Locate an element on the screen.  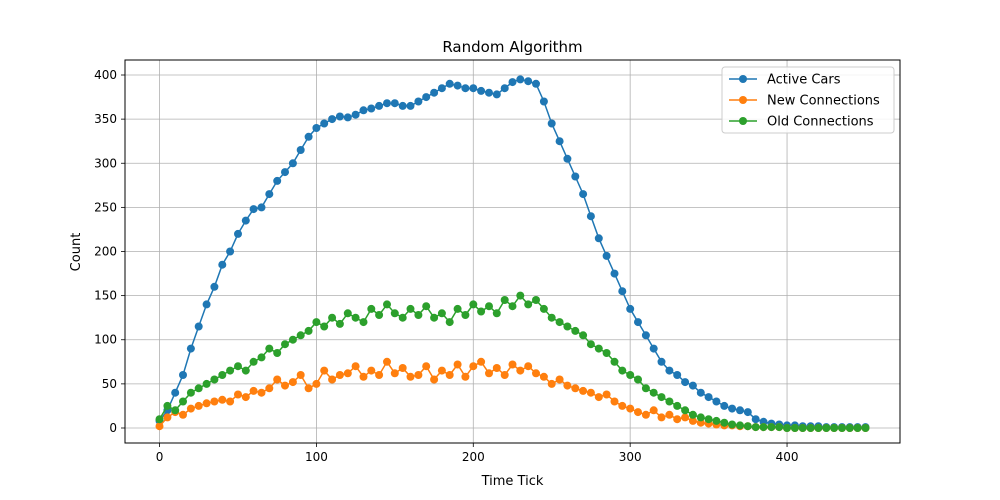
legend-box is located at coordinates (808, 100).